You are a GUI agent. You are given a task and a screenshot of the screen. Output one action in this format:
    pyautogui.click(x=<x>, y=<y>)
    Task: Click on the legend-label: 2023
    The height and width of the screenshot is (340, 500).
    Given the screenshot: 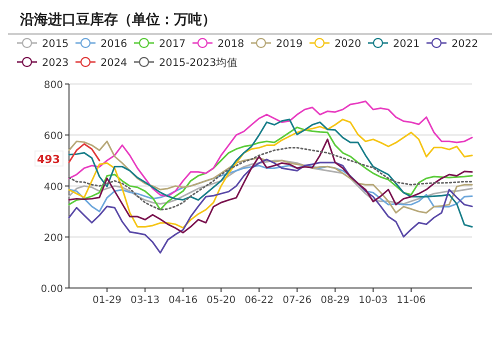 What is the action you would take?
    pyautogui.click(x=55, y=63)
    